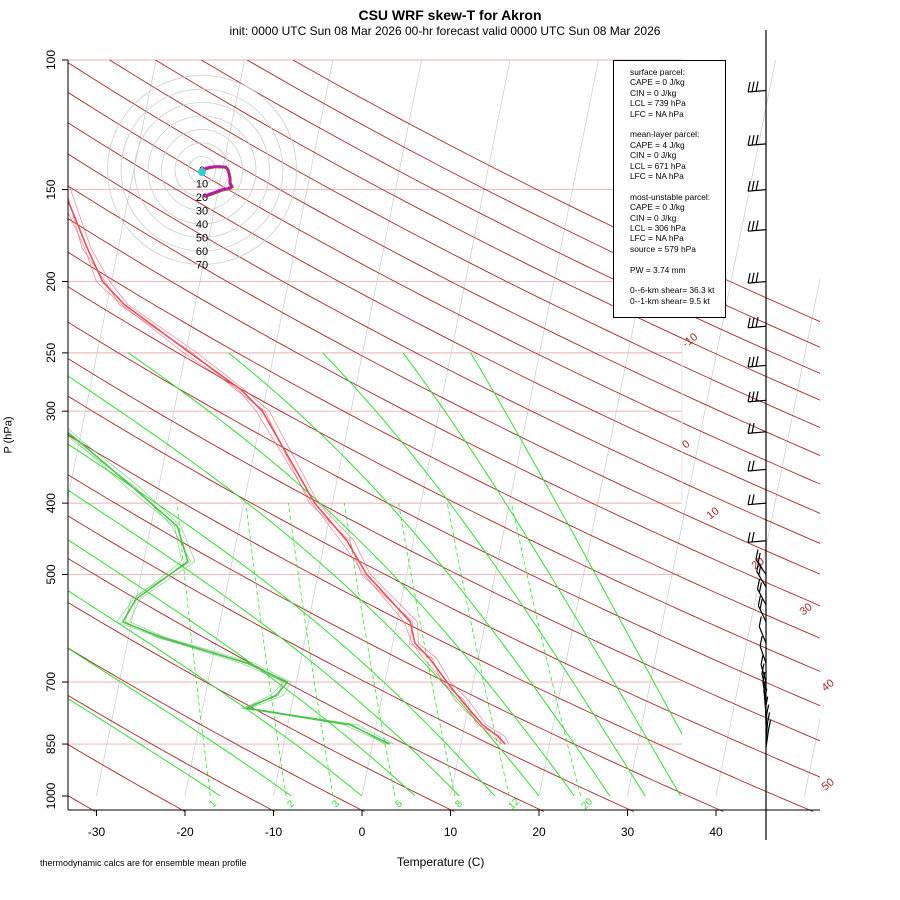 The width and height of the screenshot is (900, 900). What do you see at coordinates (202, 252) in the screenshot?
I see `hodograph-ring-label: 60` at bounding box center [202, 252].